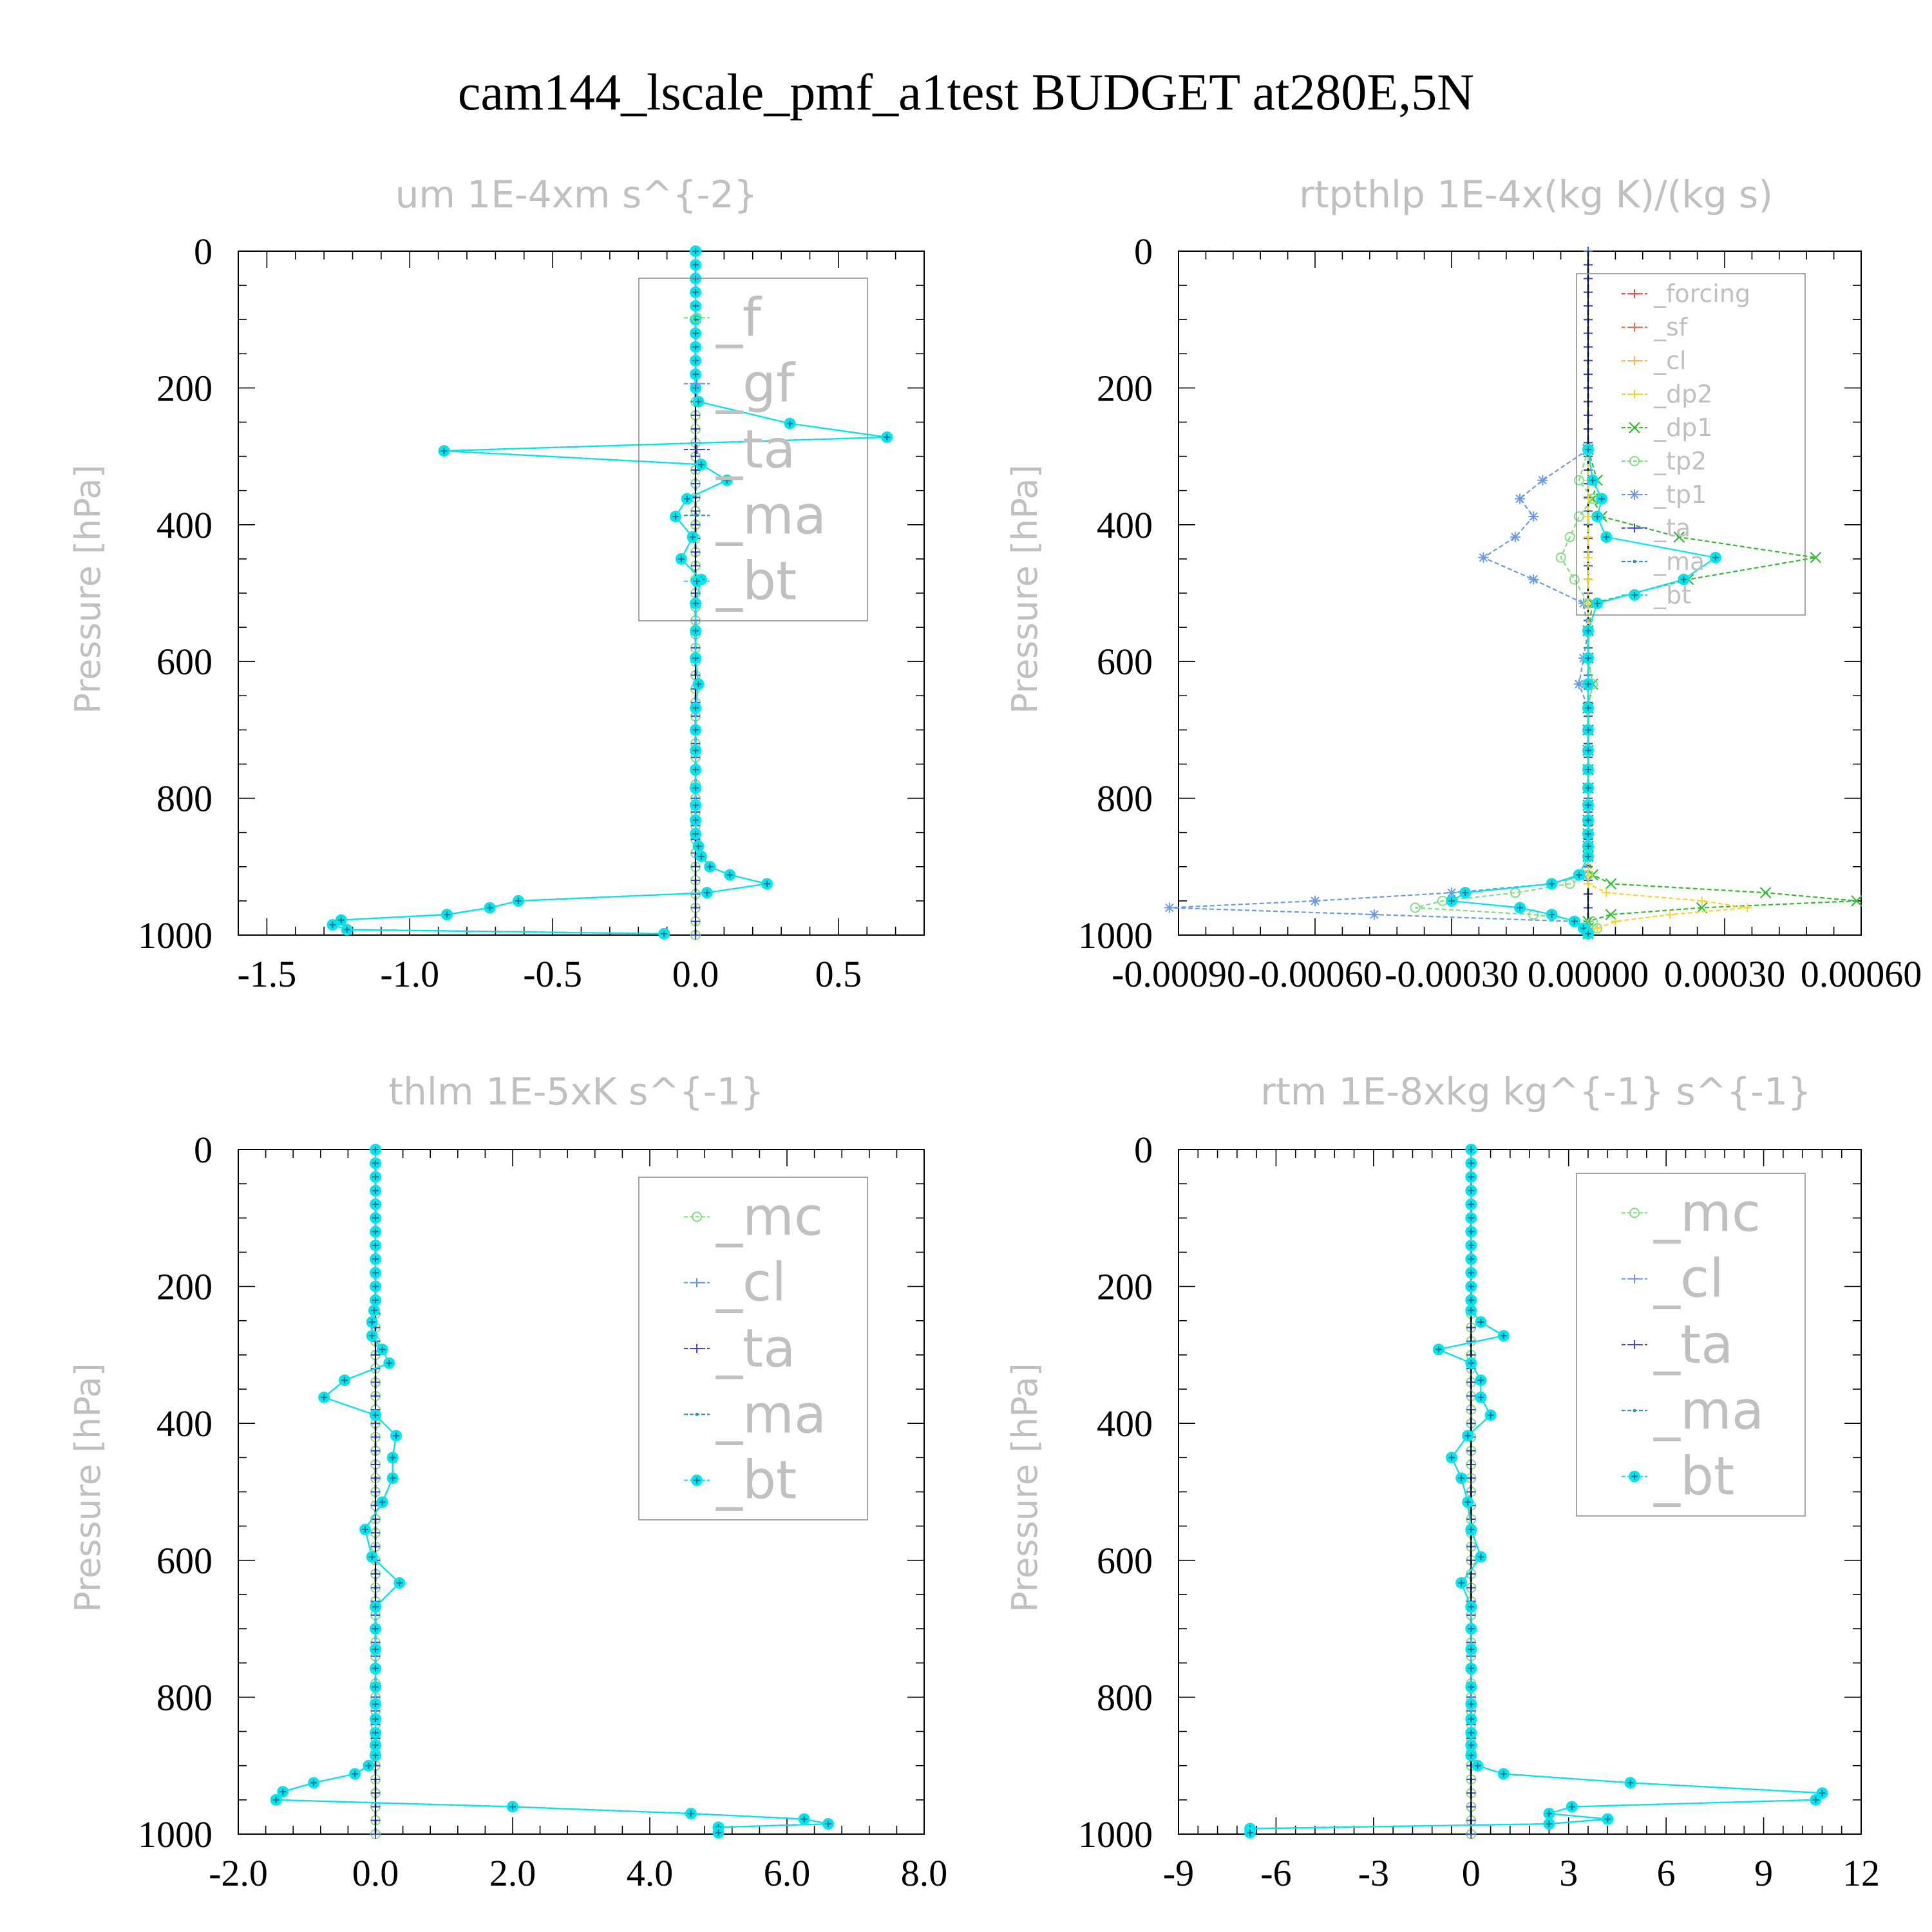  I want to click on legend-label: _mc, so click(1707, 1213).